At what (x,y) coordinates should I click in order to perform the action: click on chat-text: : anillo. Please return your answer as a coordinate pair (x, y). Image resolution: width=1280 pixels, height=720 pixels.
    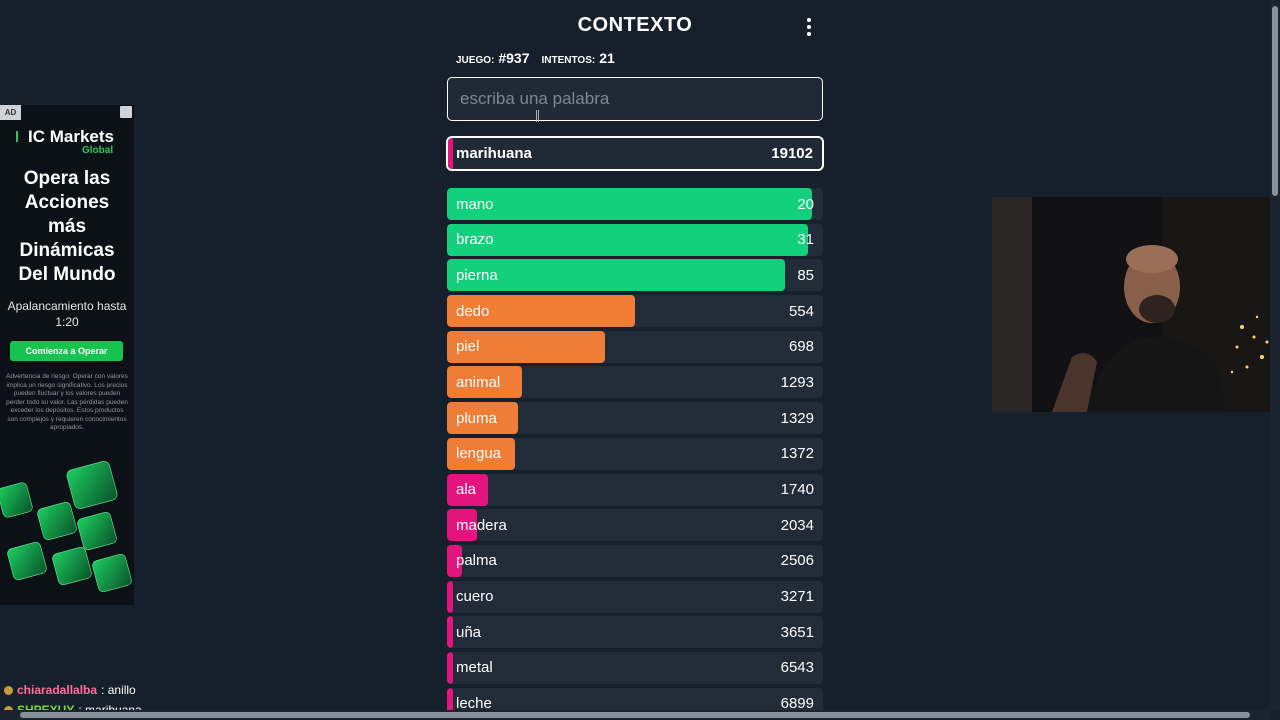
    Looking at the image, I should click on (118, 690).